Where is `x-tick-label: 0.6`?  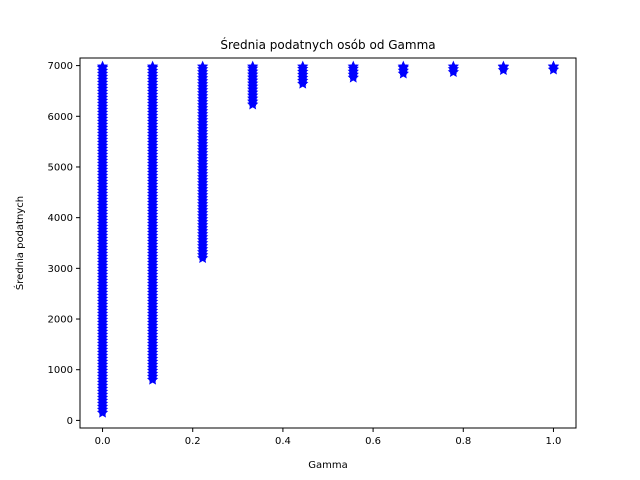 x-tick-label: 0.6 is located at coordinates (373, 441).